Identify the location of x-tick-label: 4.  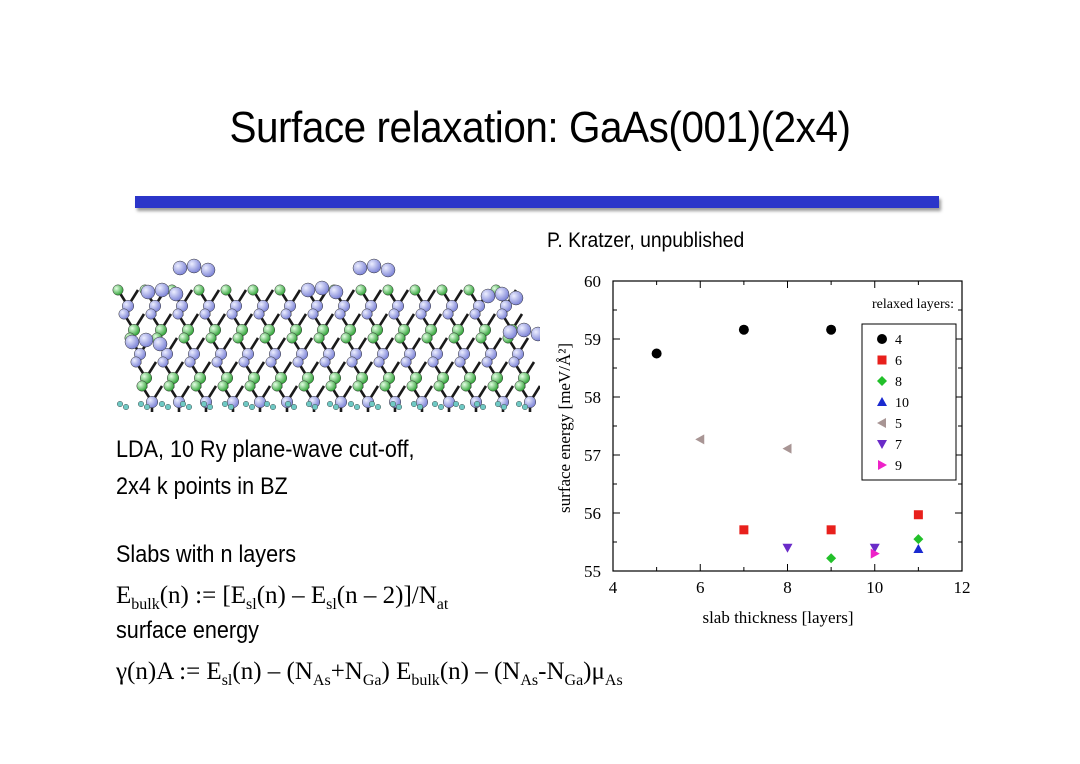
(613, 587).